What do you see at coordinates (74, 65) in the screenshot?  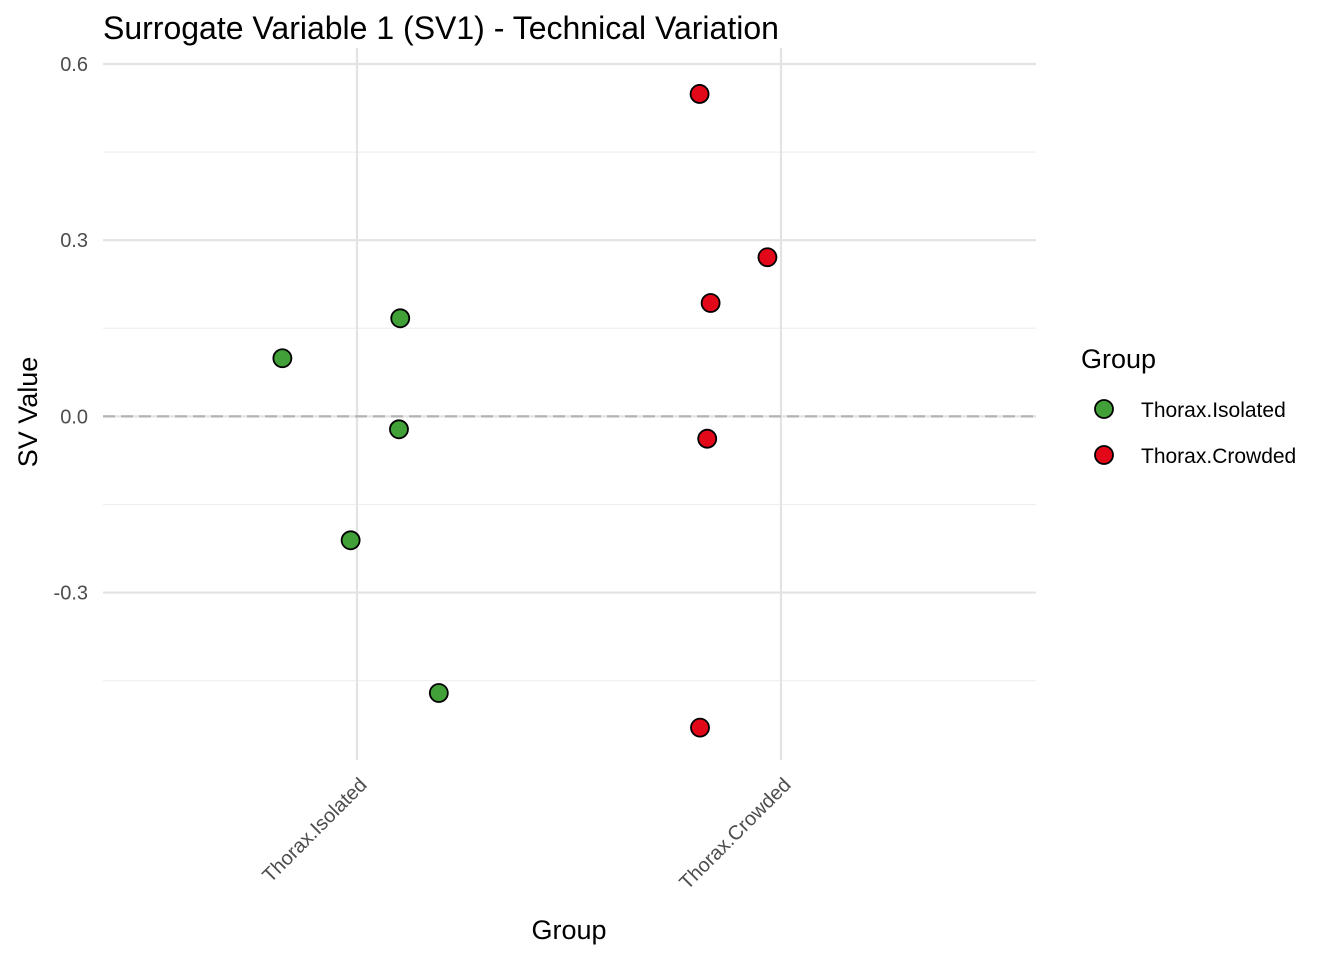 I see `y-tick-label: 0.6` at bounding box center [74, 65].